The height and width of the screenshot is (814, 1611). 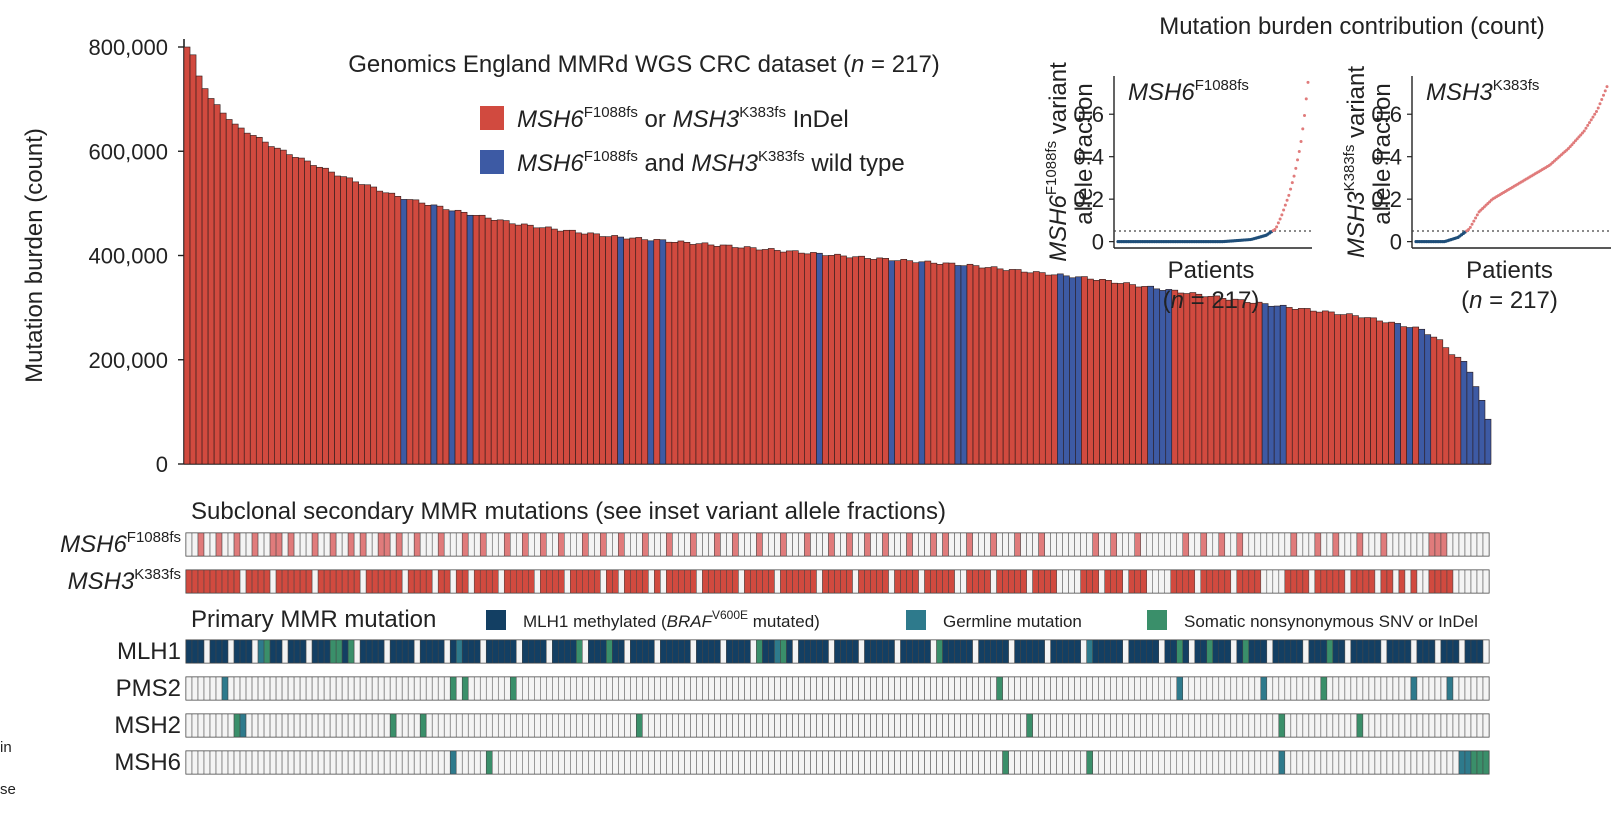 I want to click on inset-x-label-n: (n = 217), so click(x=1211, y=300).